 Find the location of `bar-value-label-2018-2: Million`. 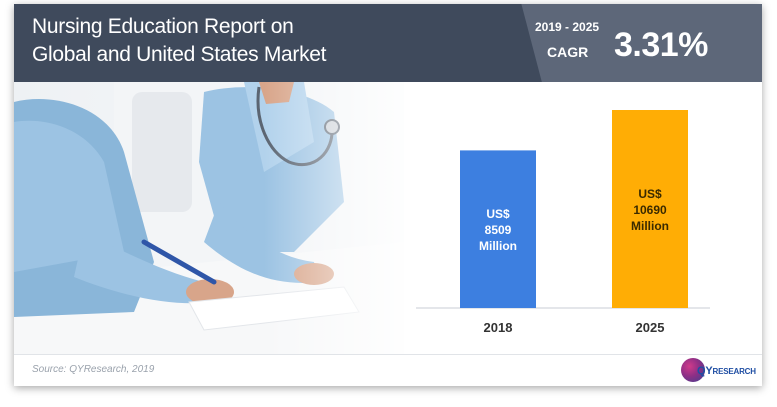

bar-value-label-2018-2: Million is located at coordinates (498, 246).